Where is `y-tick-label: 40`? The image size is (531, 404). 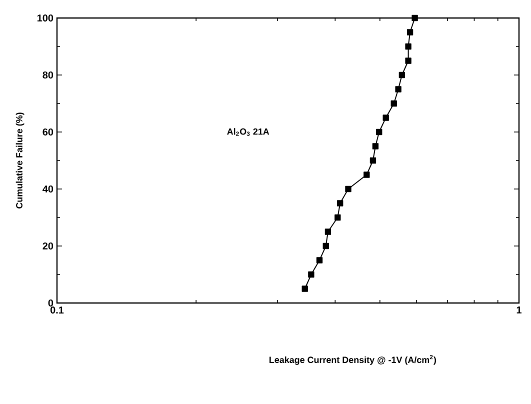
y-tick-label: 40 is located at coordinates (48, 189).